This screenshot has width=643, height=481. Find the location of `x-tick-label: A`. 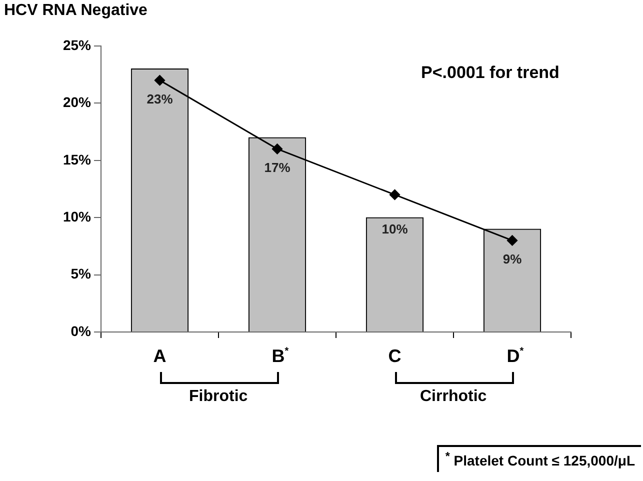

x-tick-label: A is located at coordinates (159, 356).